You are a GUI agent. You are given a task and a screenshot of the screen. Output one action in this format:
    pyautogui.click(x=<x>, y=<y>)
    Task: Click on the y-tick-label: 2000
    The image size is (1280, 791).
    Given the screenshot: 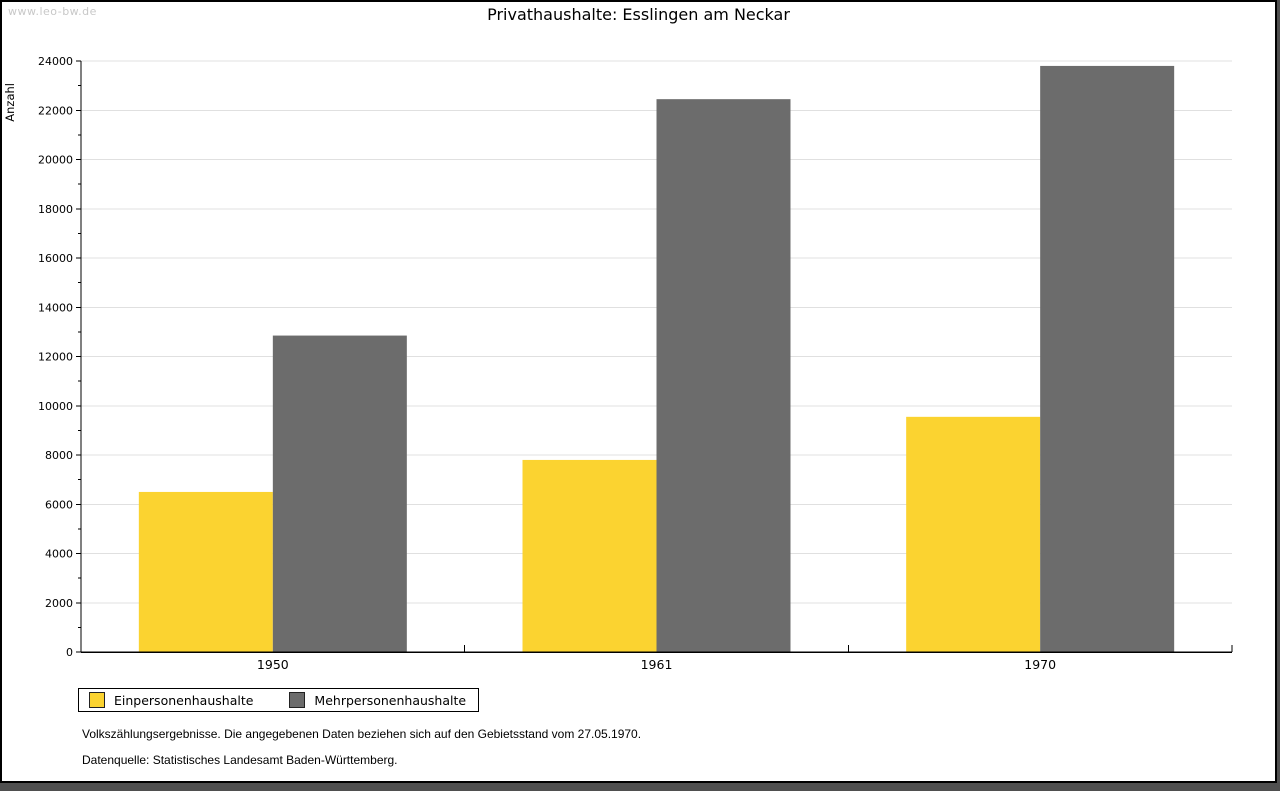 What is the action you would take?
    pyautogui.click(x=59, y=603)
    